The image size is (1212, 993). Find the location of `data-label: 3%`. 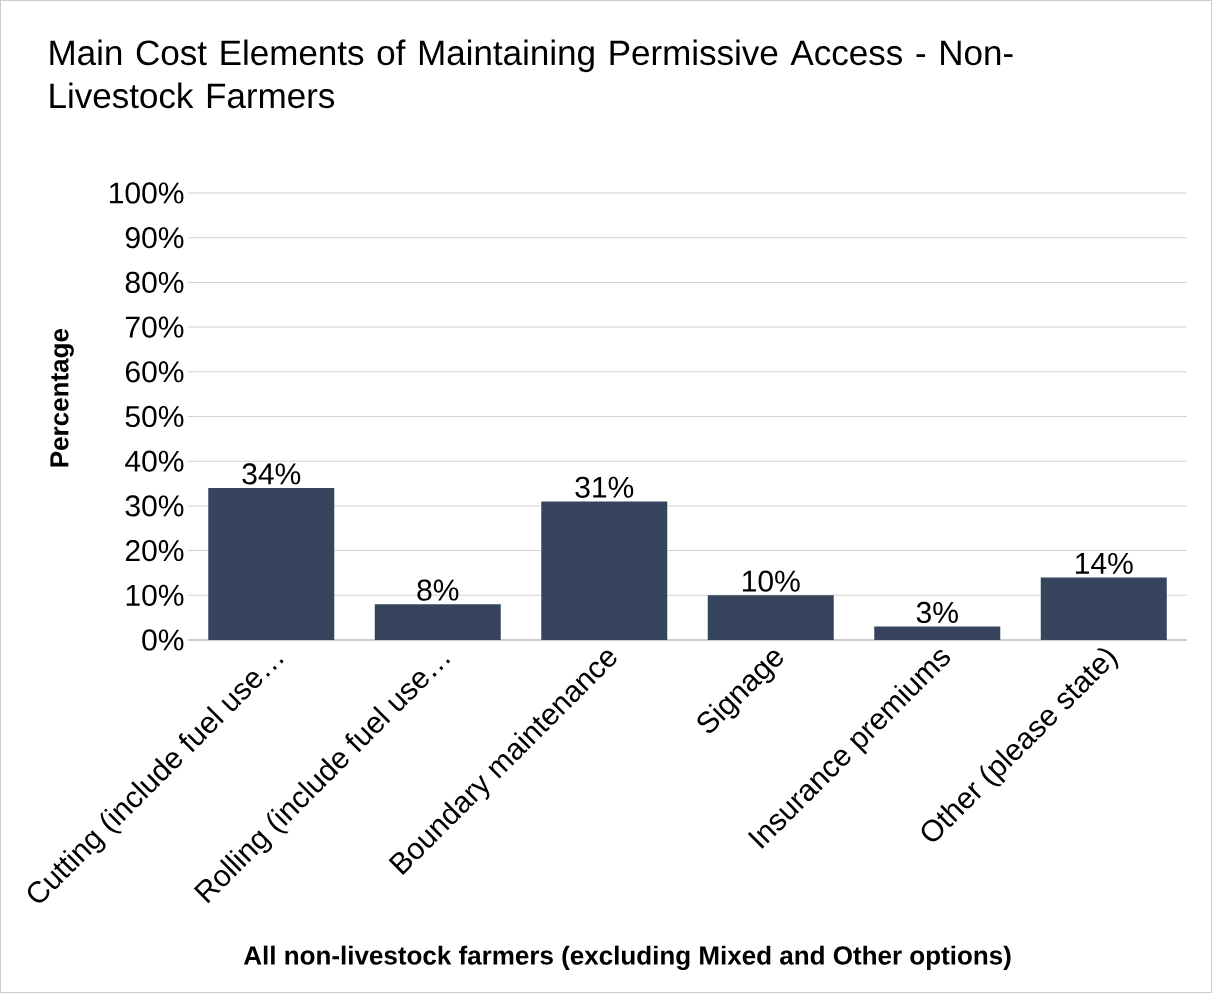

data-label: 3% is located at coordinates (937, 612).